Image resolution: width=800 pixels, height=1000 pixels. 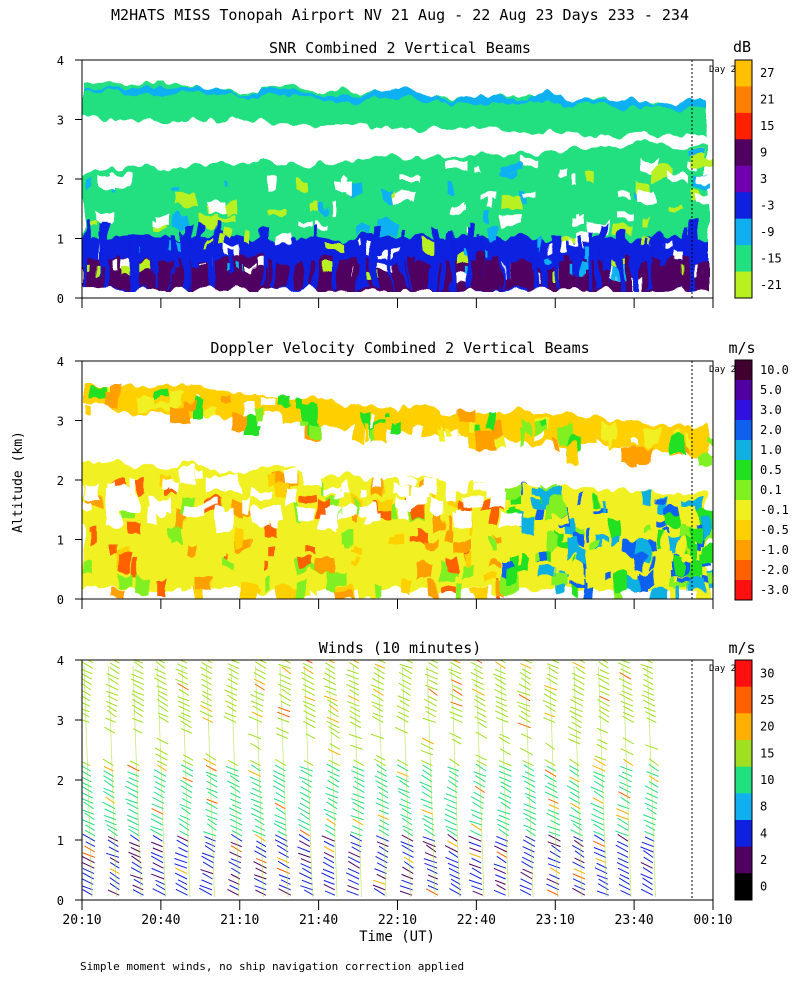 I want to click on colorbar-label: 10.0, so click(x=774, y=370).